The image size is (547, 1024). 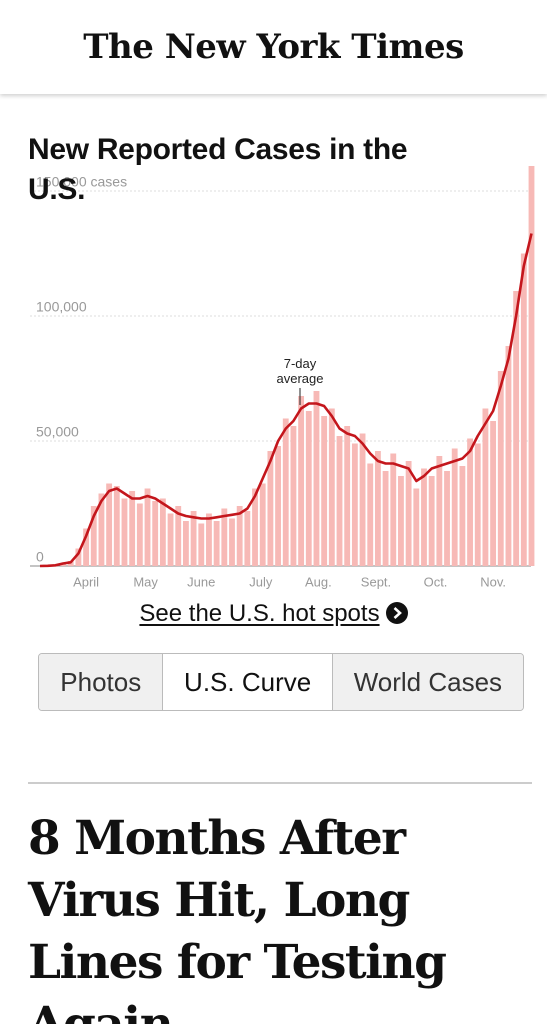 I want to click on tab: World Cases, so click(x=427, y=682).